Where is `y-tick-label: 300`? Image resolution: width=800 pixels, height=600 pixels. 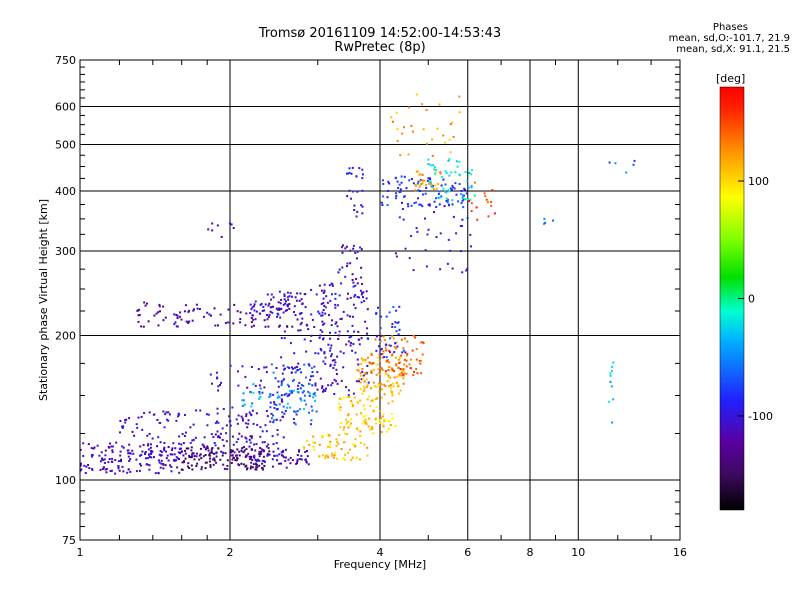
y-tick-label: 300 is located at coordinates (65, 251).